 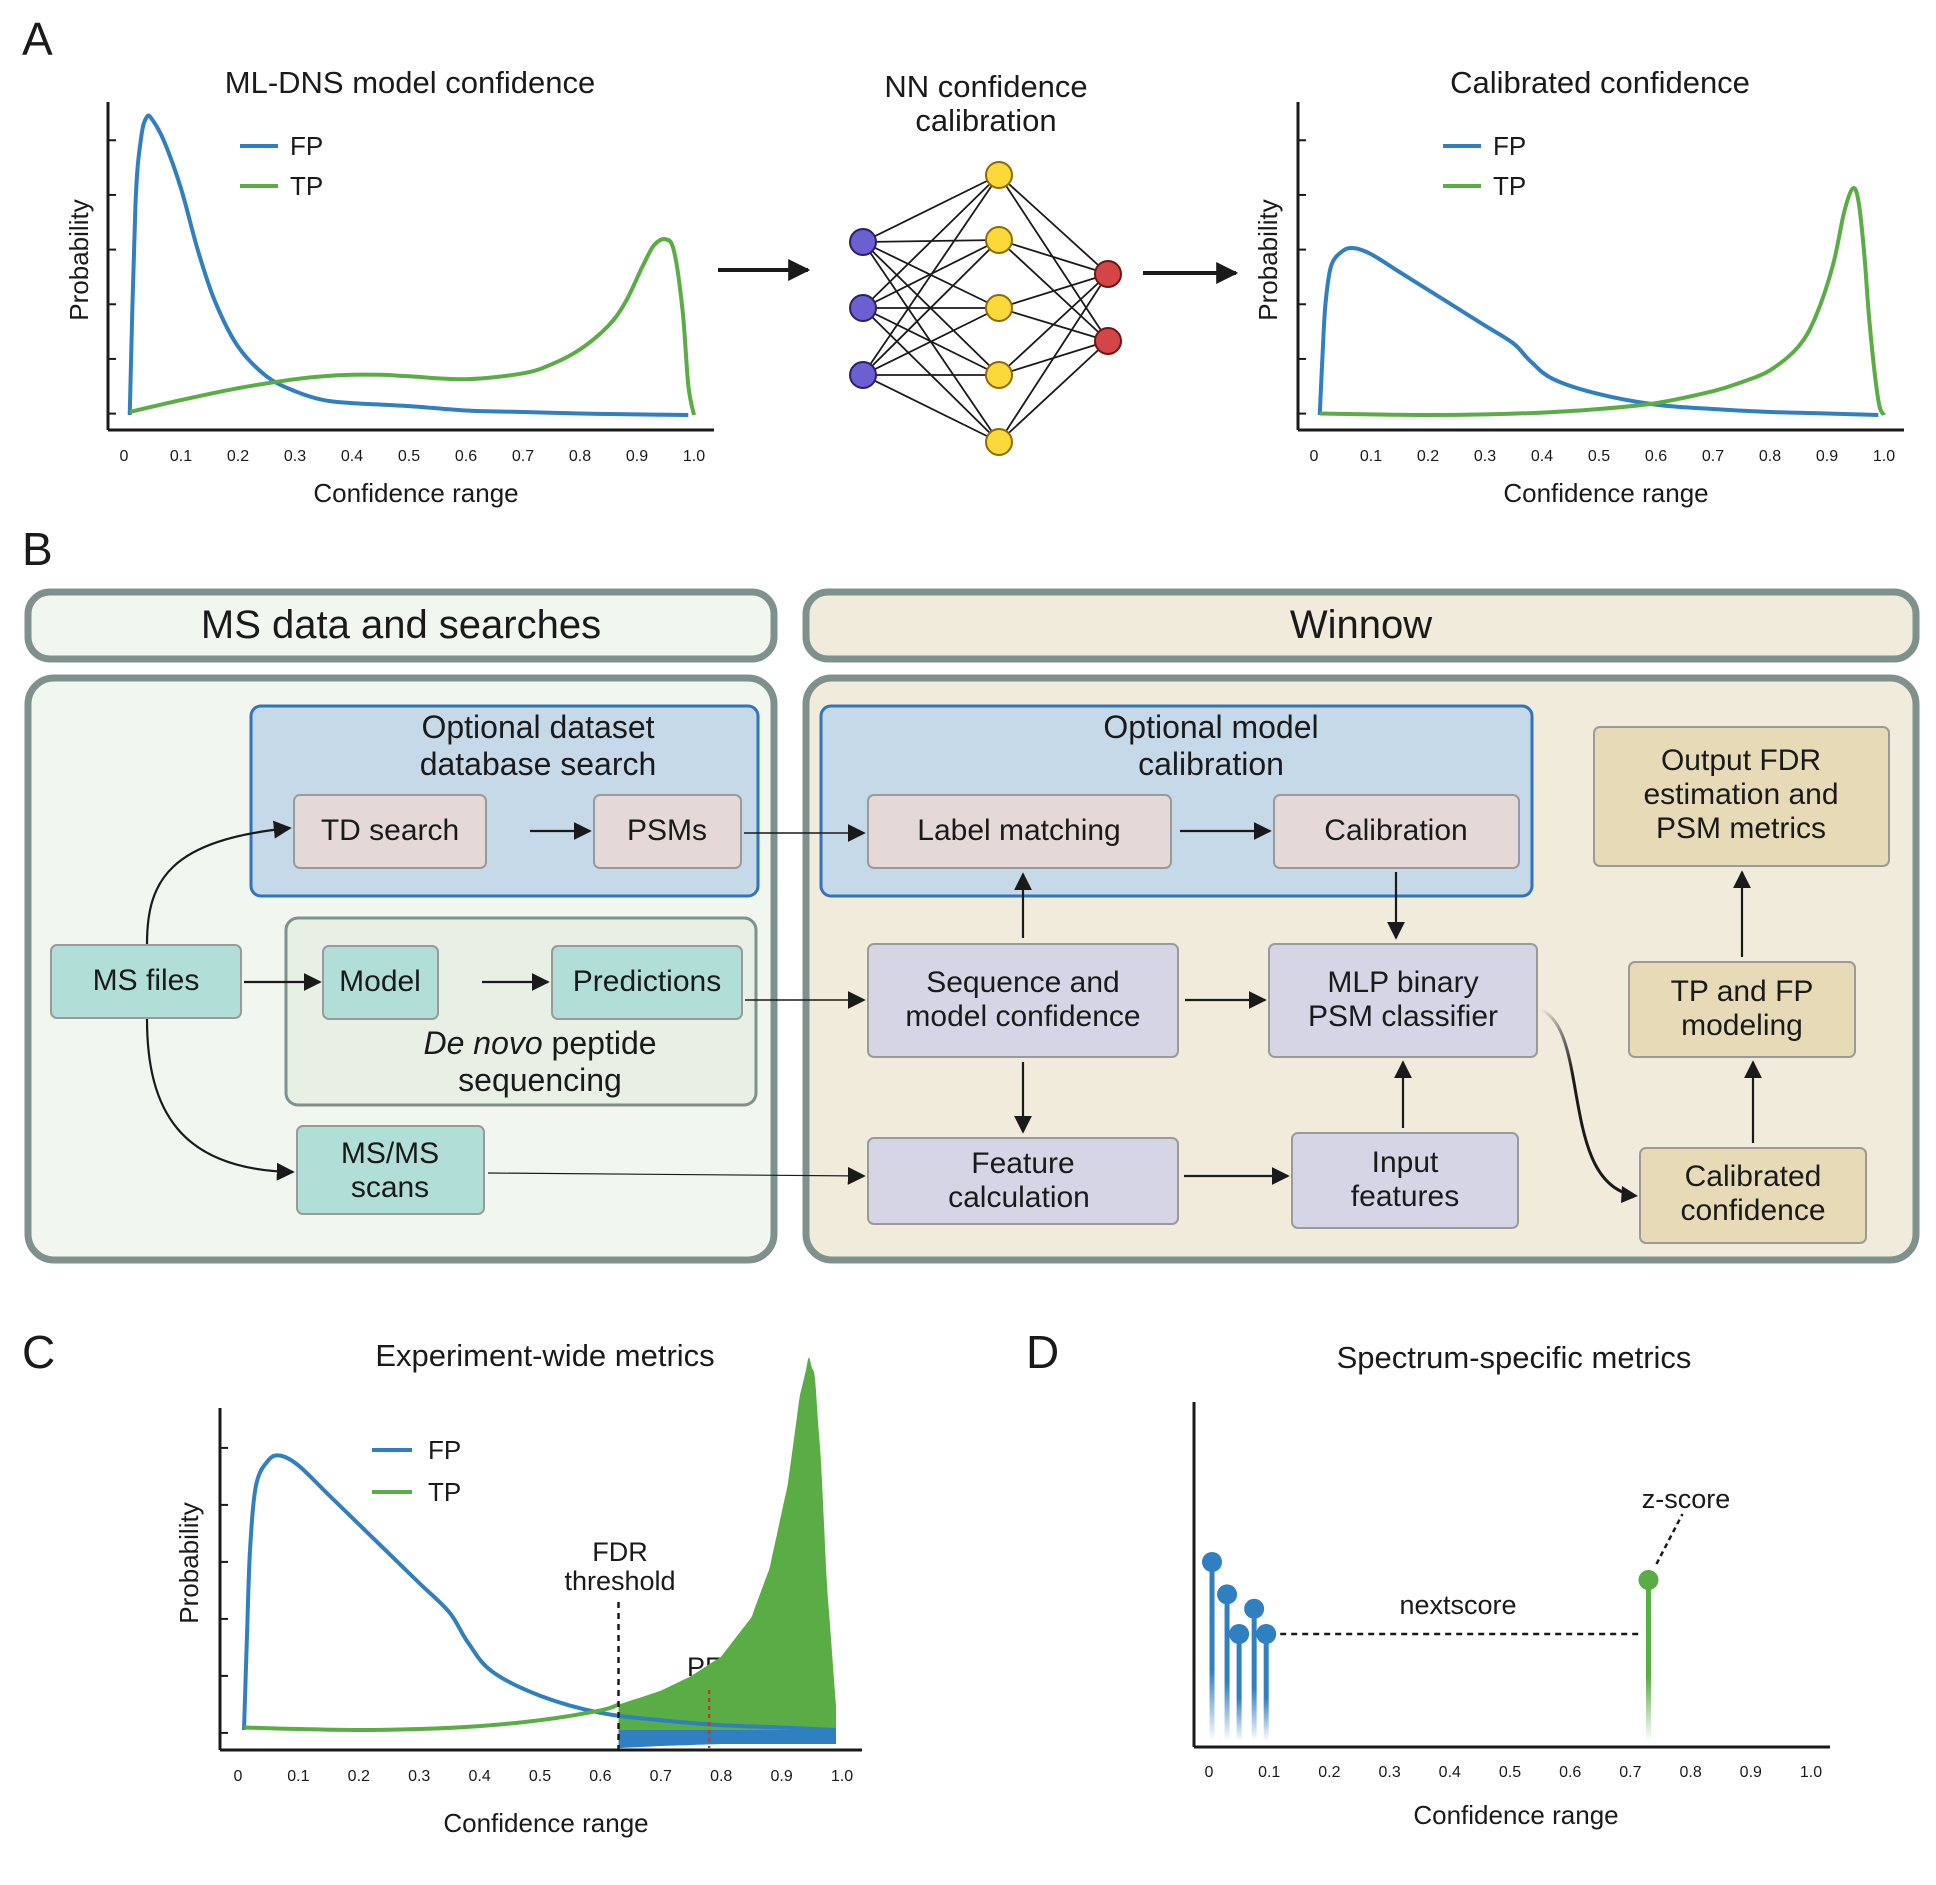 What do you see at coordinates (1742, 991) in the screenshot?
I see `tpfp-line1: TP and FP` at bounding box center [1742, 991].